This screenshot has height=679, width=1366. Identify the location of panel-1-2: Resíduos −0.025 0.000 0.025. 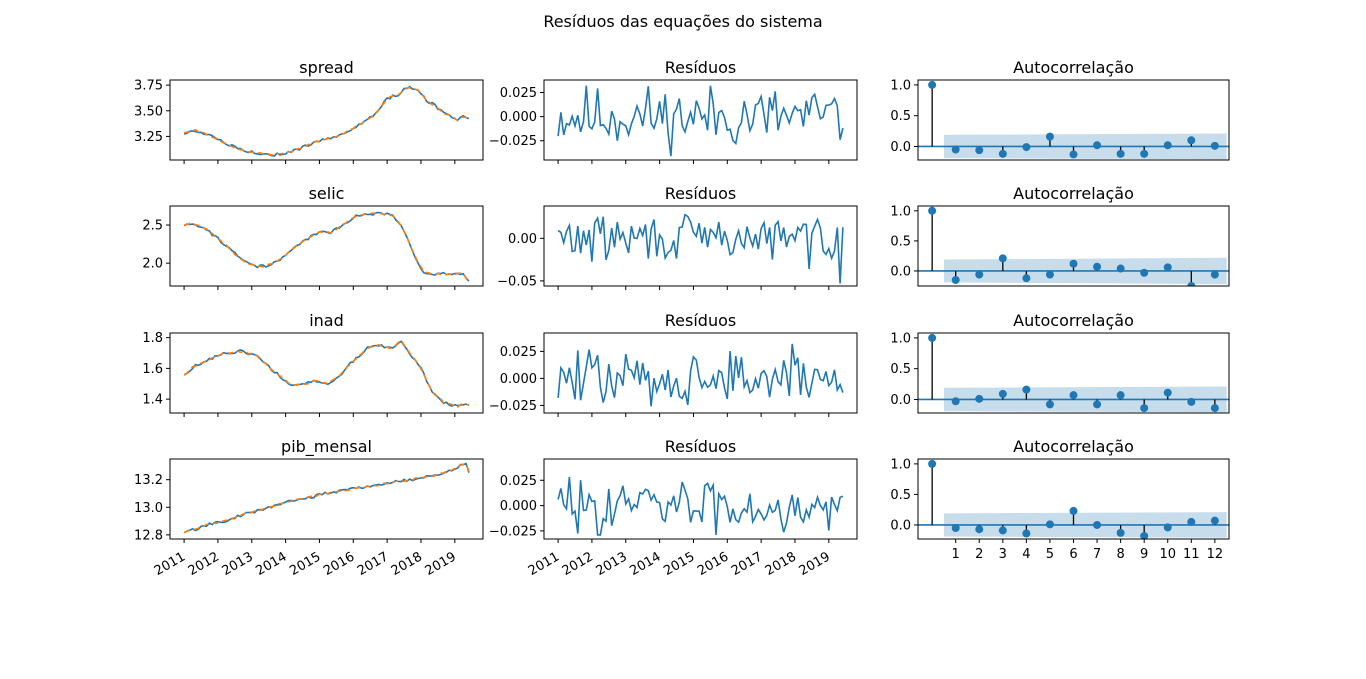
(673, 111).